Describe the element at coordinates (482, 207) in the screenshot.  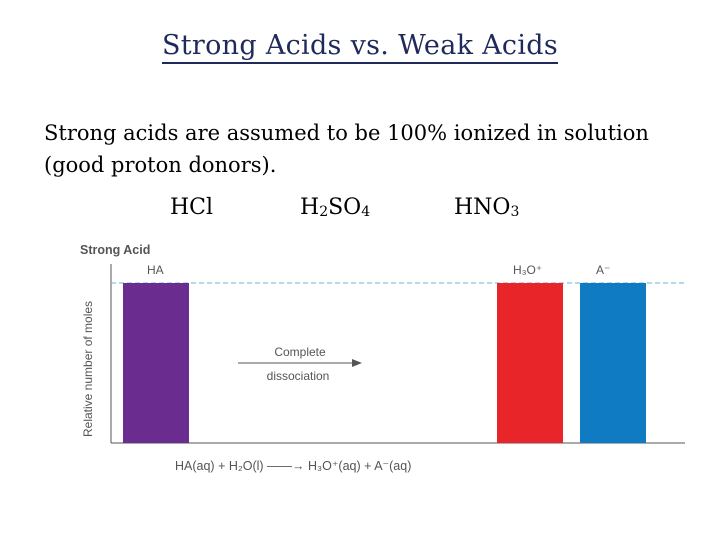
I see `formula-text: HNO` at that location.